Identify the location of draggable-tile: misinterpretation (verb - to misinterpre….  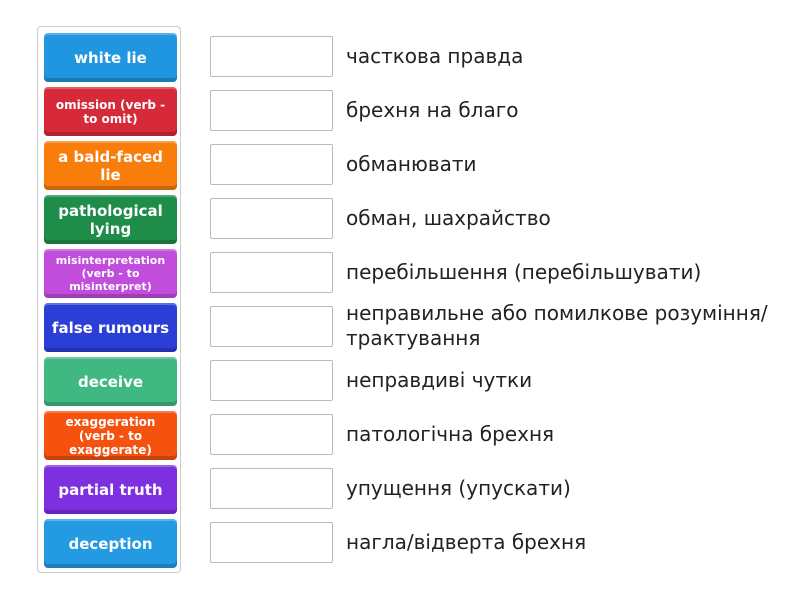
(110, 273).